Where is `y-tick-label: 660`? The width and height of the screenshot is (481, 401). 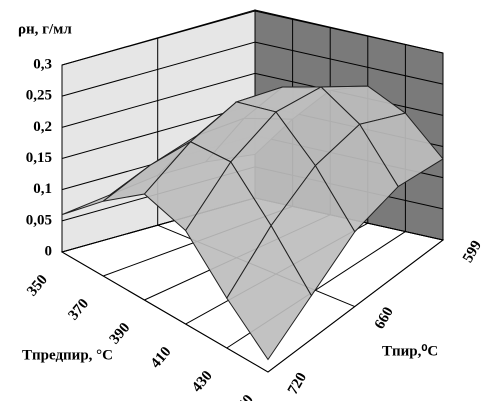
y-tick-label: 660 is located at coordinates (384, 318).